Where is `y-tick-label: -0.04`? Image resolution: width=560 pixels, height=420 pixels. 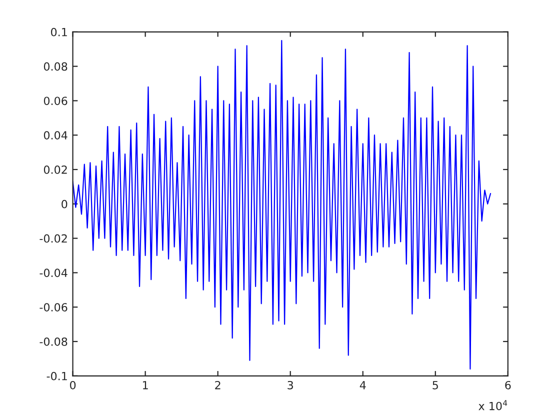 y-tick-label: -0.04 is located at coordinates (54, 273).